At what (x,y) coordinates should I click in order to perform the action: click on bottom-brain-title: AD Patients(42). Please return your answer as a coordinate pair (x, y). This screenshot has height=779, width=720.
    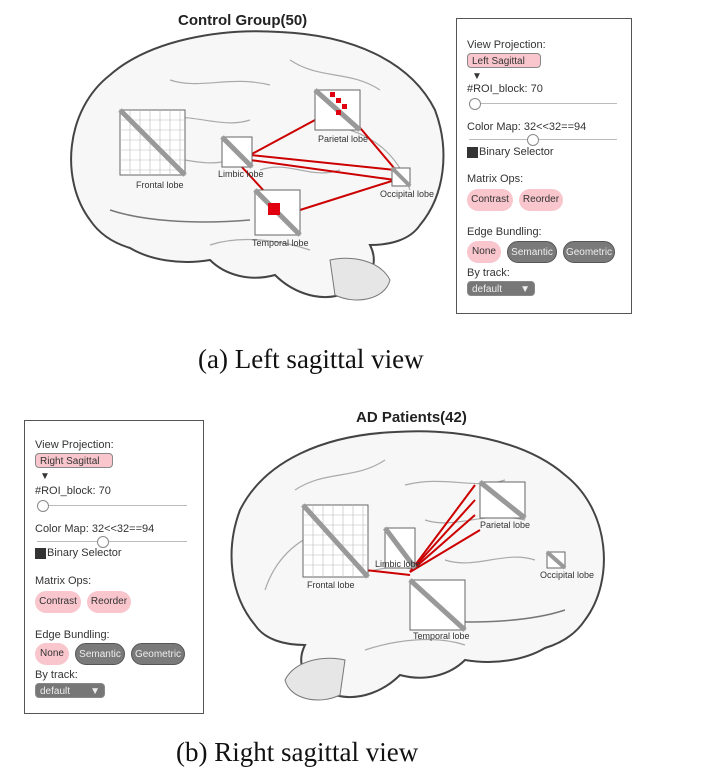
    Looking at the image, I should click on (411, 417).